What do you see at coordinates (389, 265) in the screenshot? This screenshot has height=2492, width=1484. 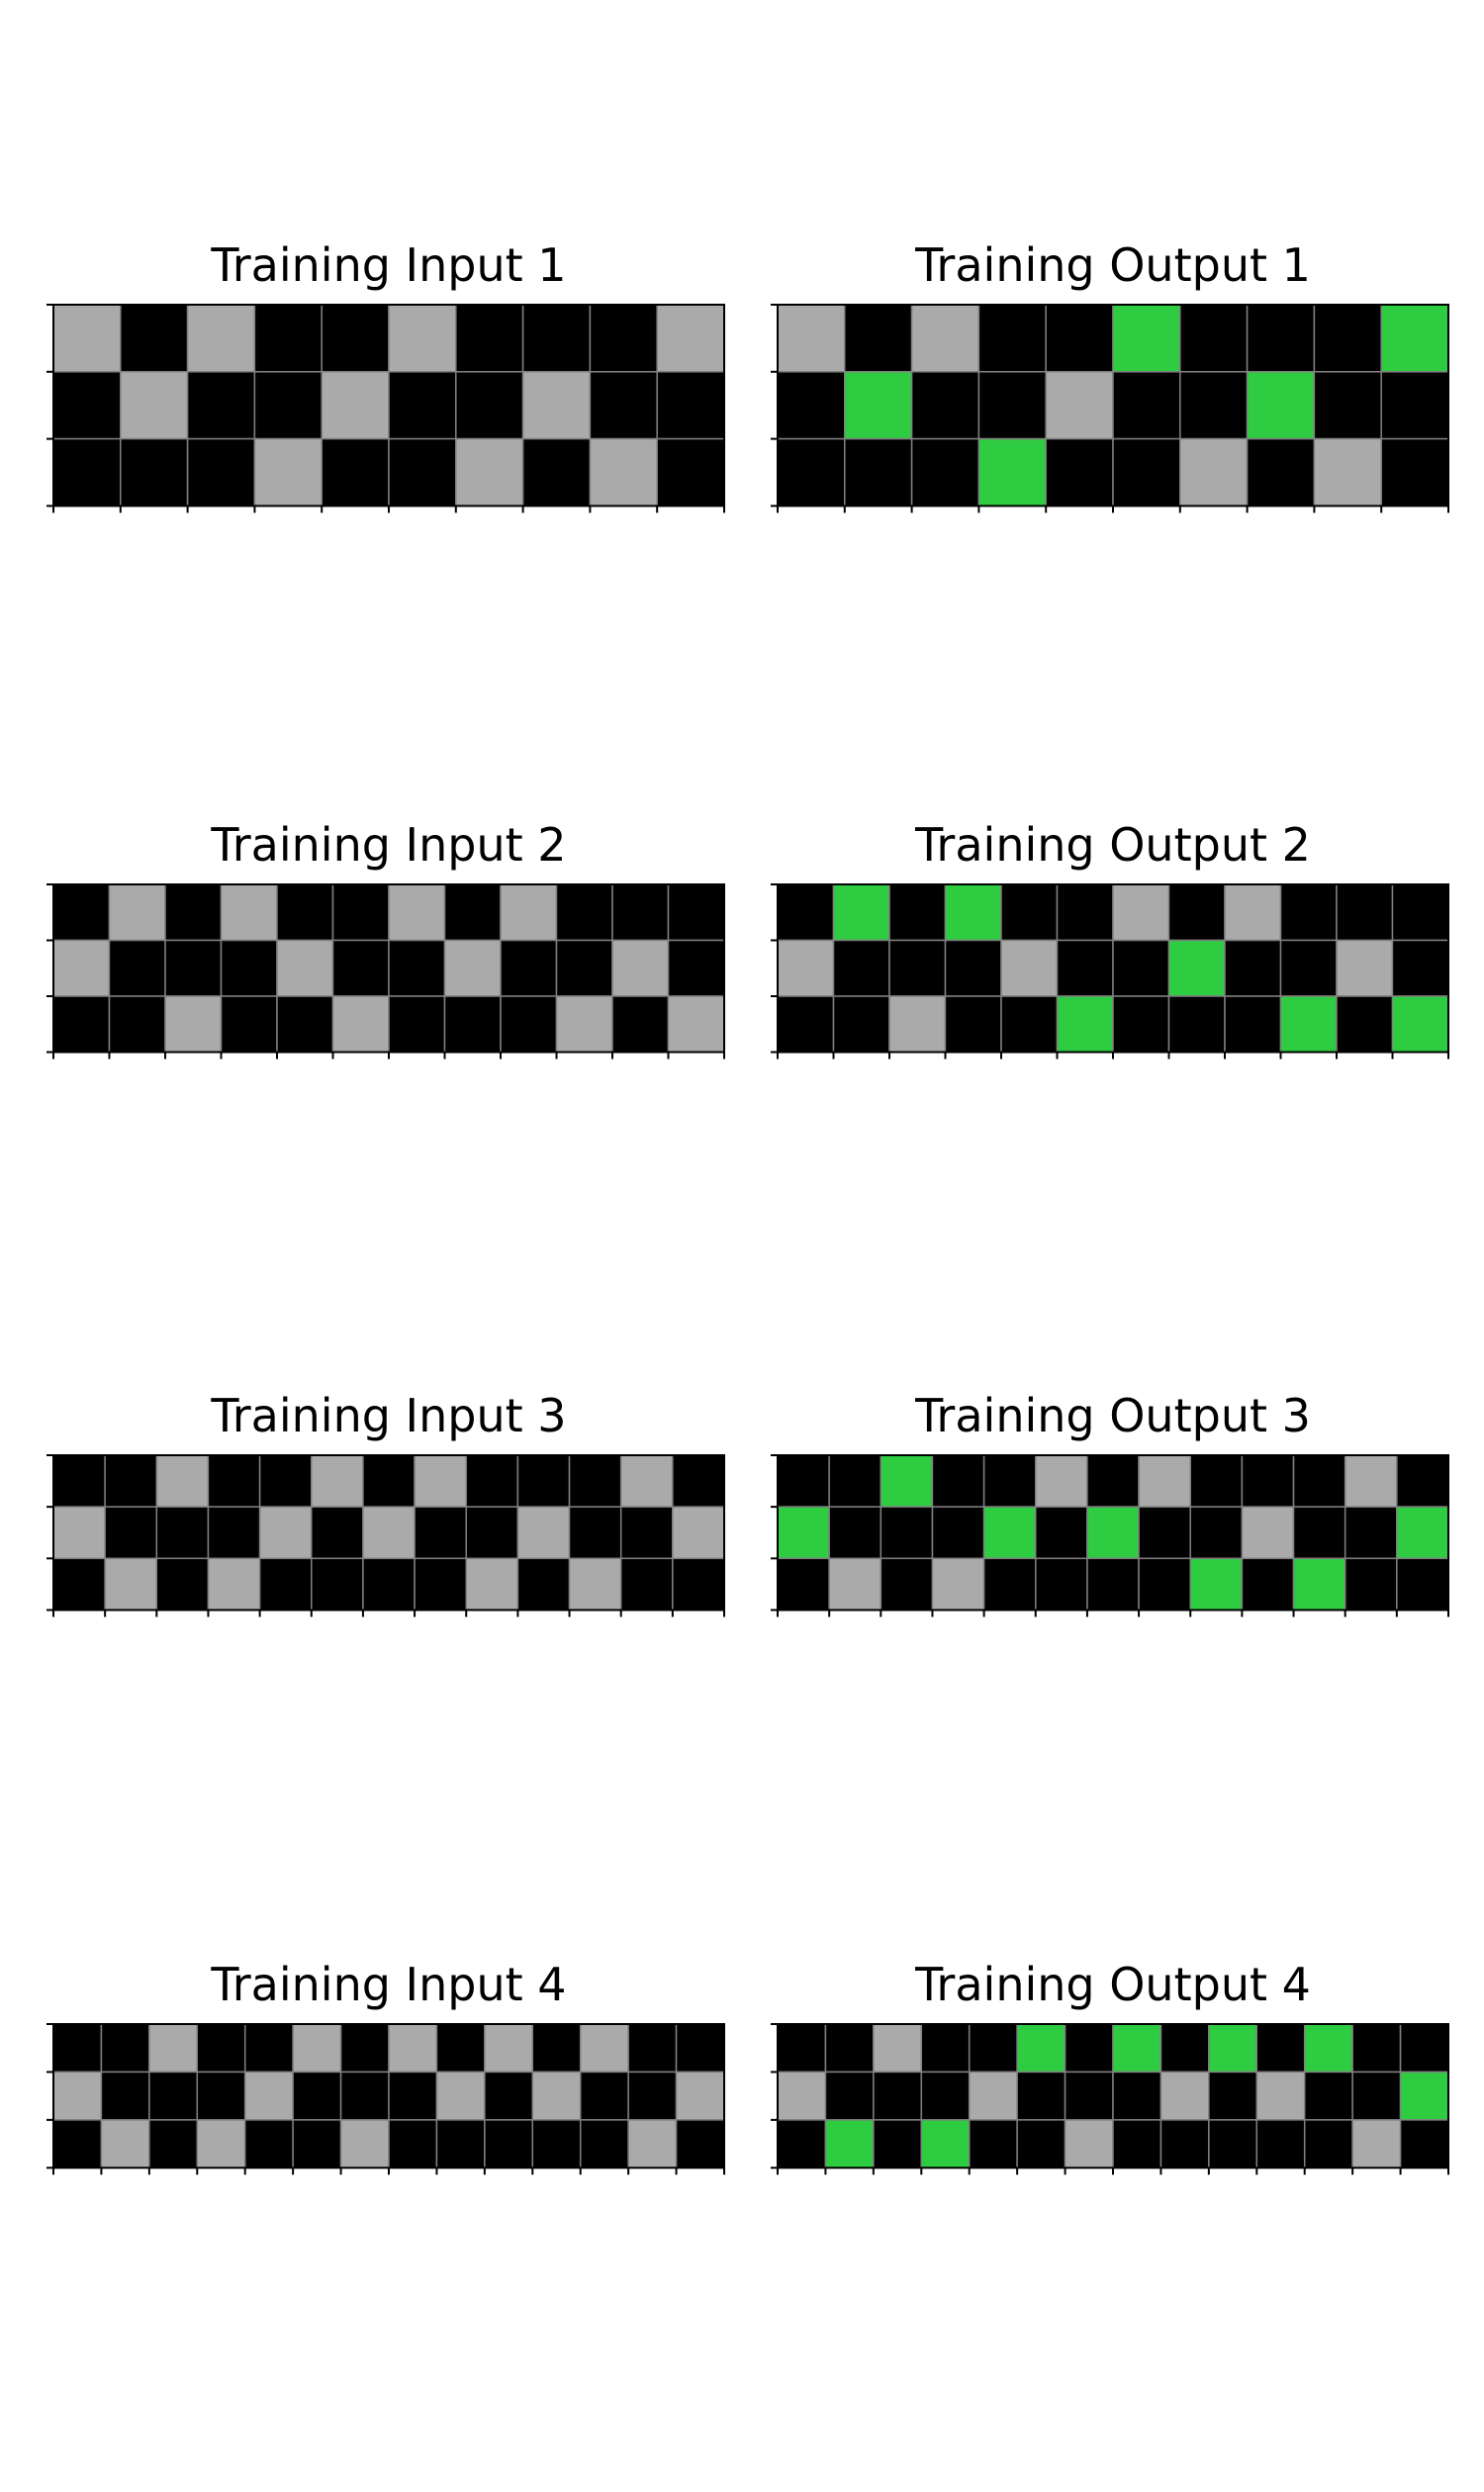 I see `panel-title: Training Input 1` at bounding box center [389, 265].